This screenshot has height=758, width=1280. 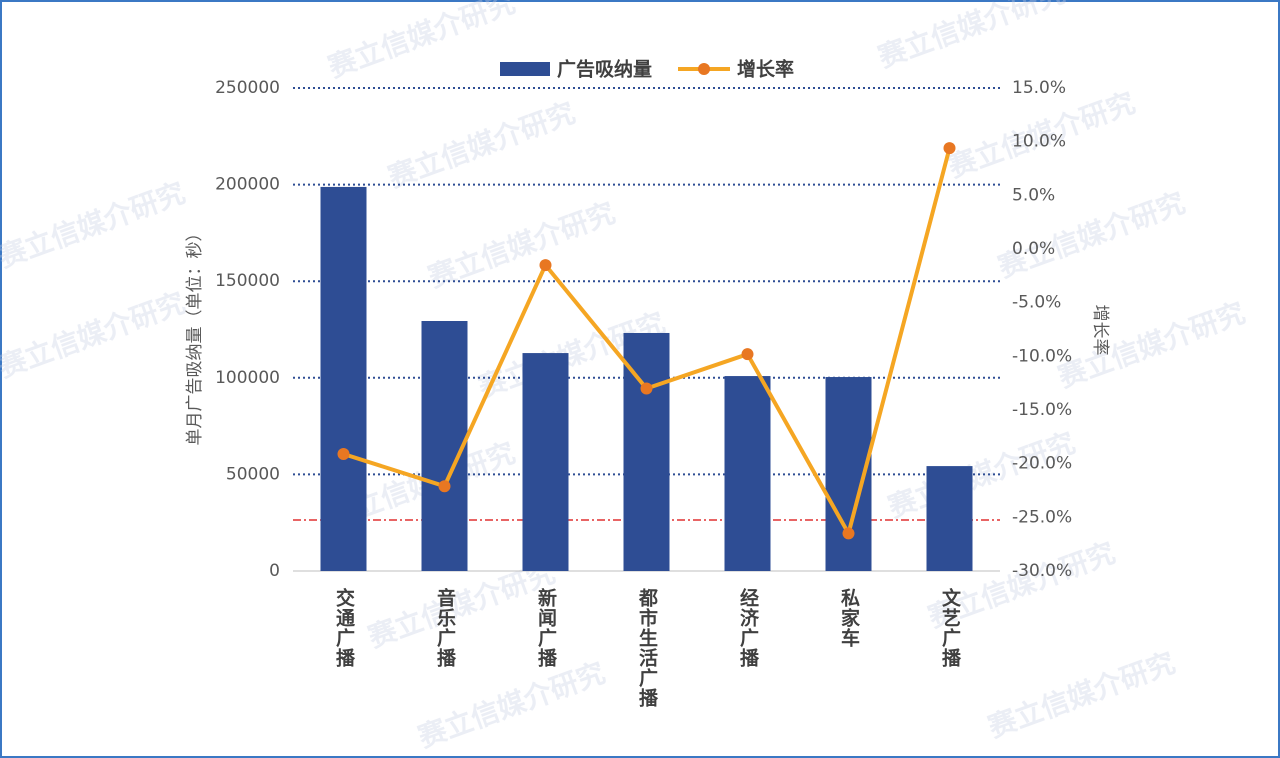 I want to click on x-tick-label: 私家车, so click(x=849, y=618).